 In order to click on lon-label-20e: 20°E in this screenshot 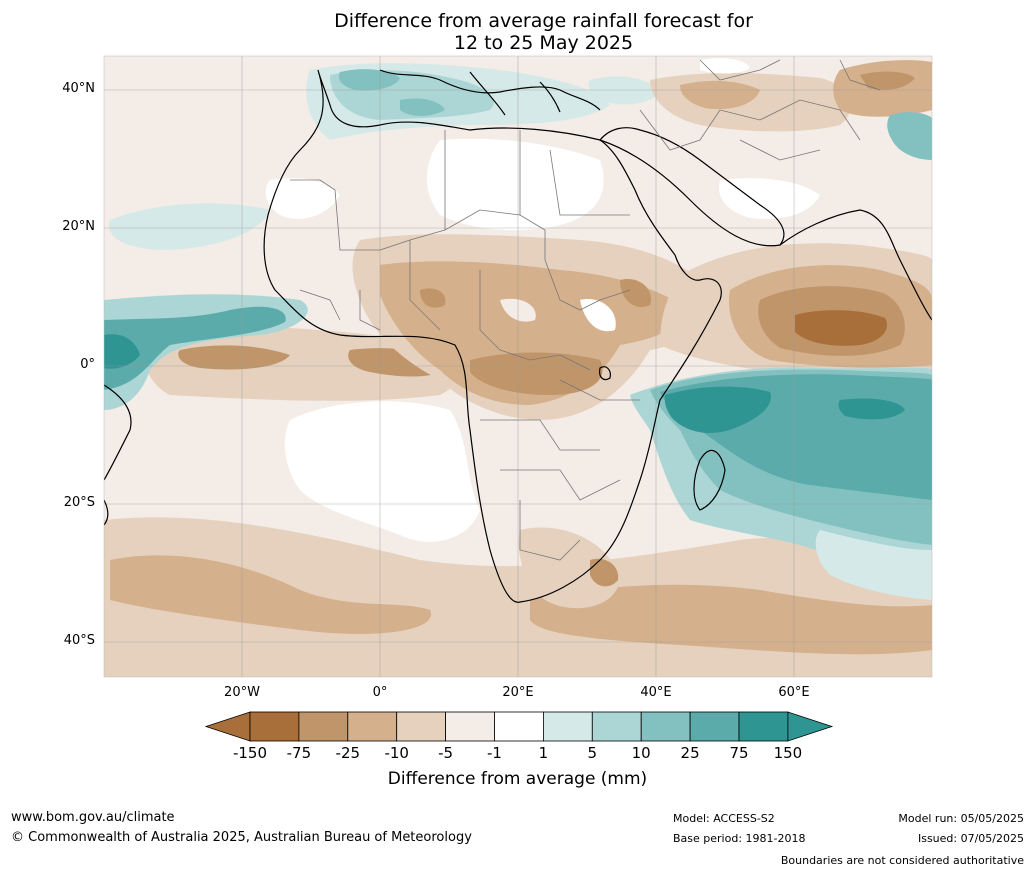, I will do `click(518, 692)`.